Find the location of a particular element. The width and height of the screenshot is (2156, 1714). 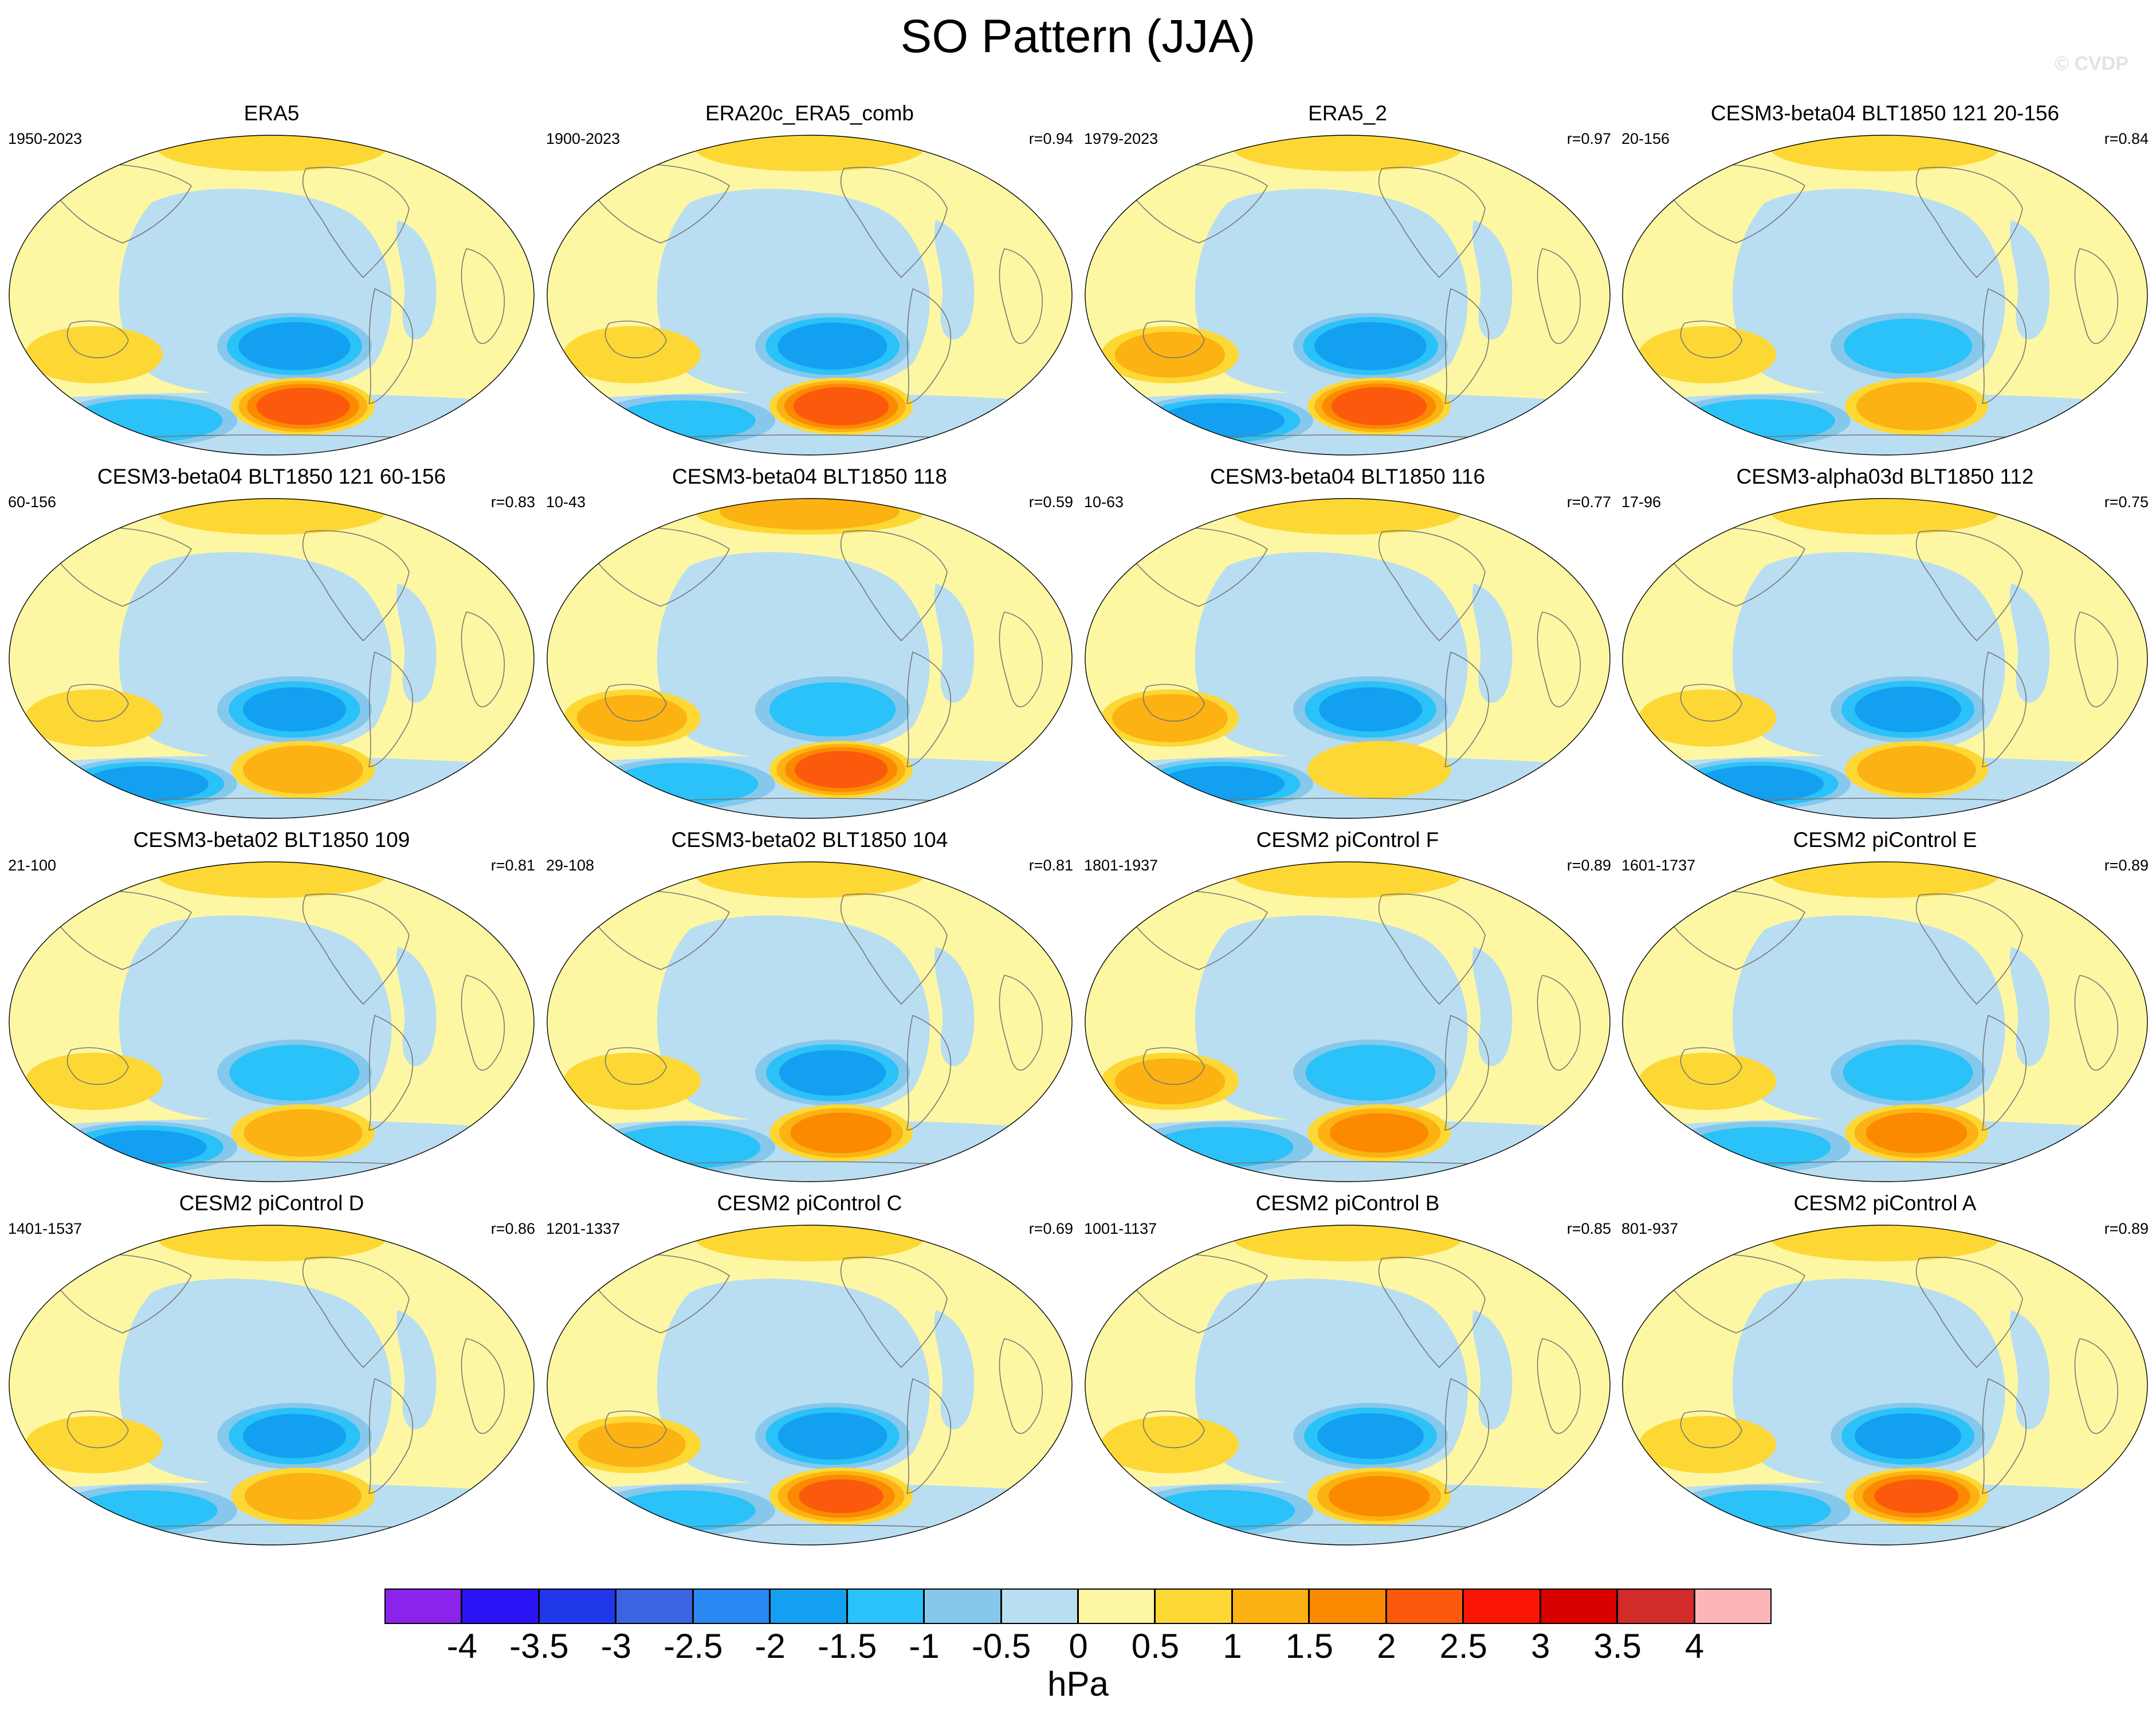

map-panel: ERA20c_ERA5_comb 1900-2023 r=0.94 is located at coordinates (809, 278).